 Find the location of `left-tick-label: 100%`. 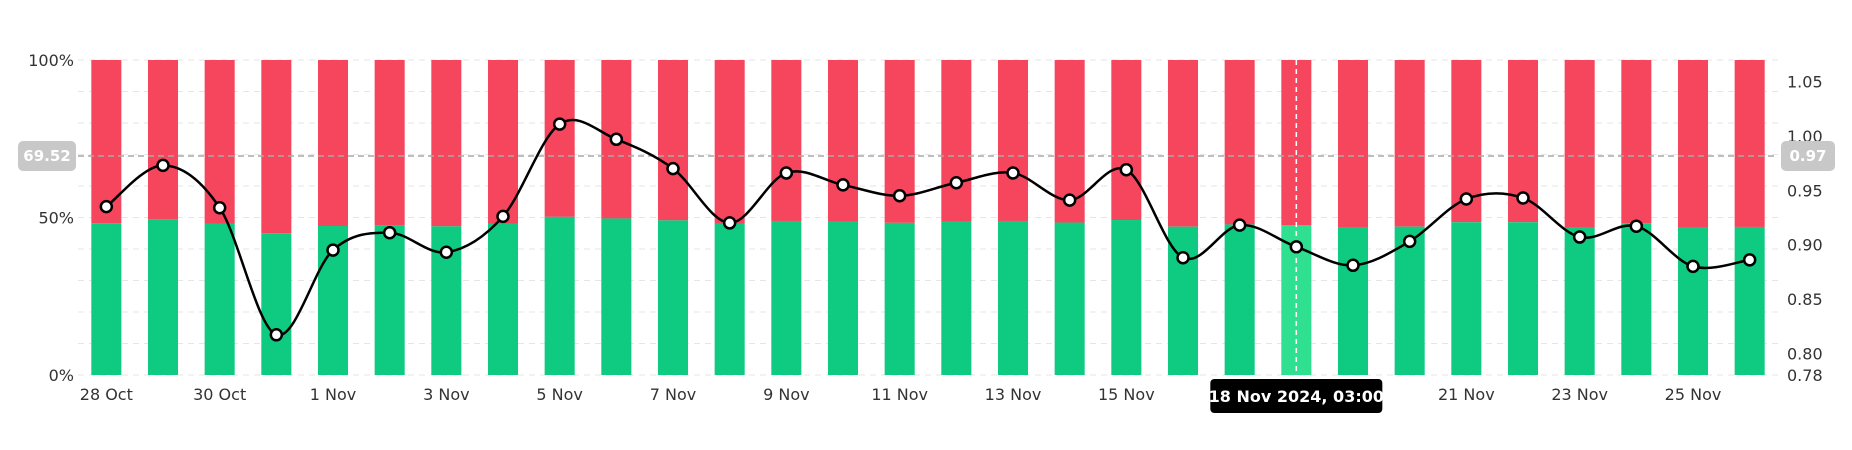

left-tick-label: 100% is located at coordinates (51, 60).